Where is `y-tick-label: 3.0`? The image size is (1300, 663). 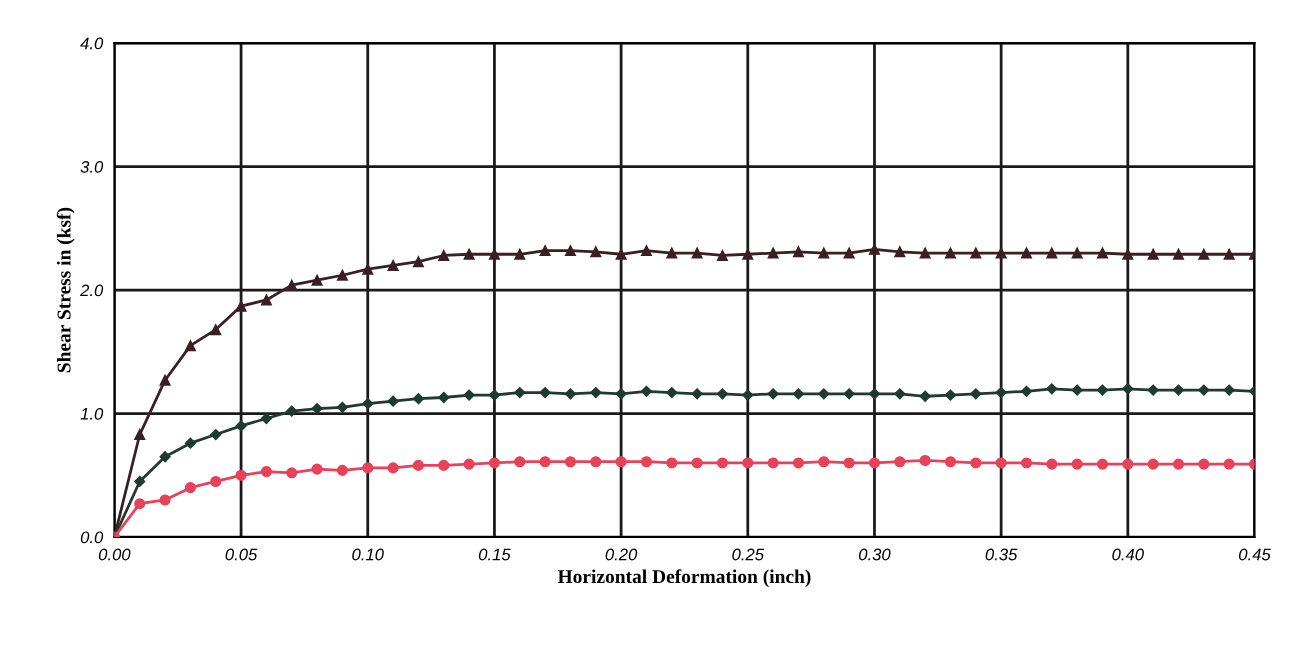 y-tick-label: 3.0 is located at coordinates (92, 166).